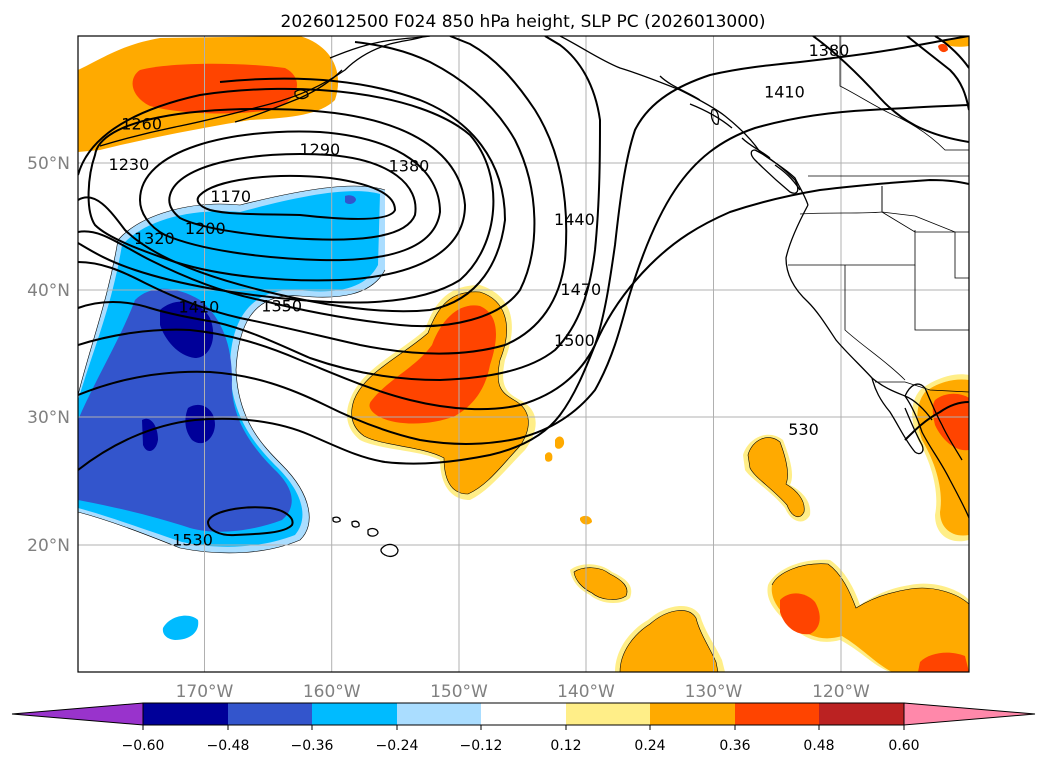  What do you see at coordinates (950, 422) in the screenshot?
I see `positive-shade-east-core` at bounding box center [950, 422].